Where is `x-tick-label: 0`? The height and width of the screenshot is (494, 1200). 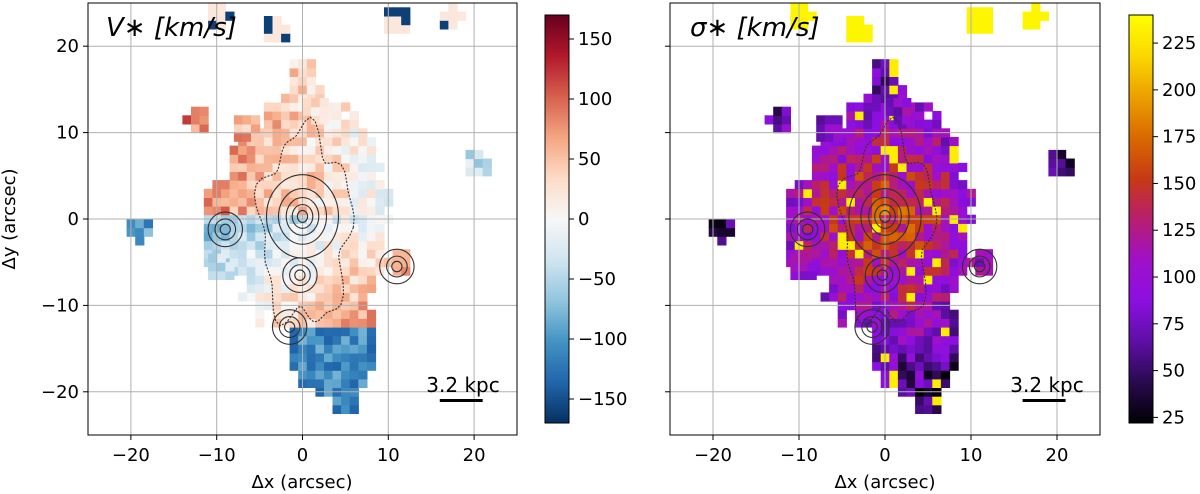
x-tick-label: 0 is located at coordinates (884, 455).